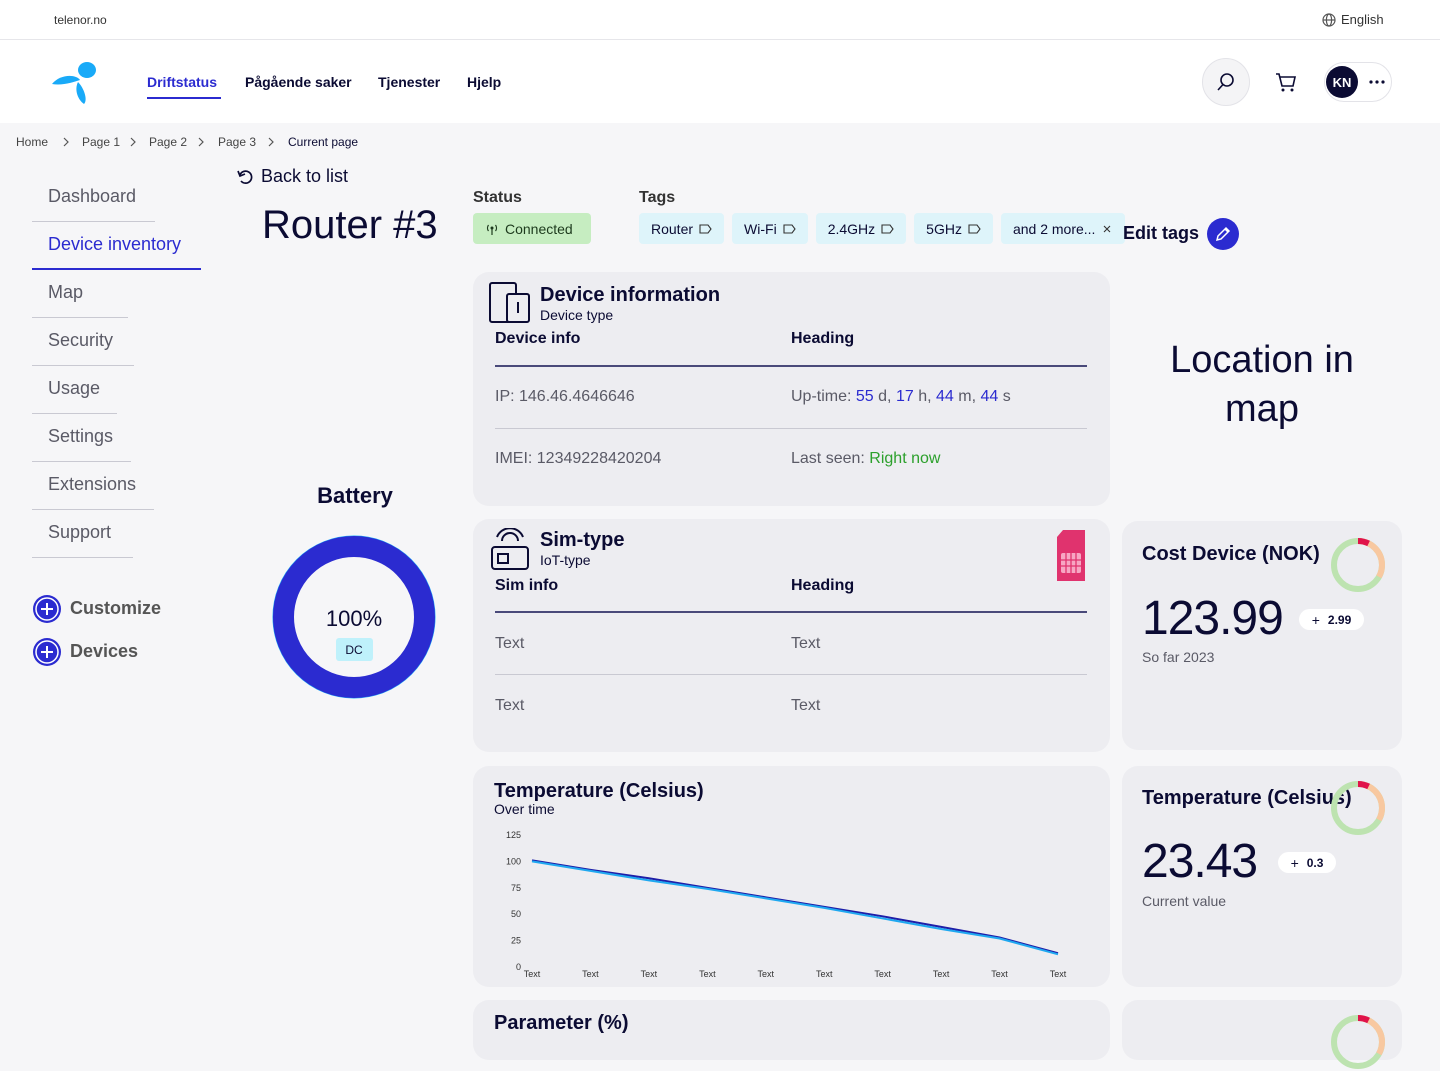 This screenshot has width=1440, height=1071. I want to click on tag: 2.4GHz, so click(861, 228).